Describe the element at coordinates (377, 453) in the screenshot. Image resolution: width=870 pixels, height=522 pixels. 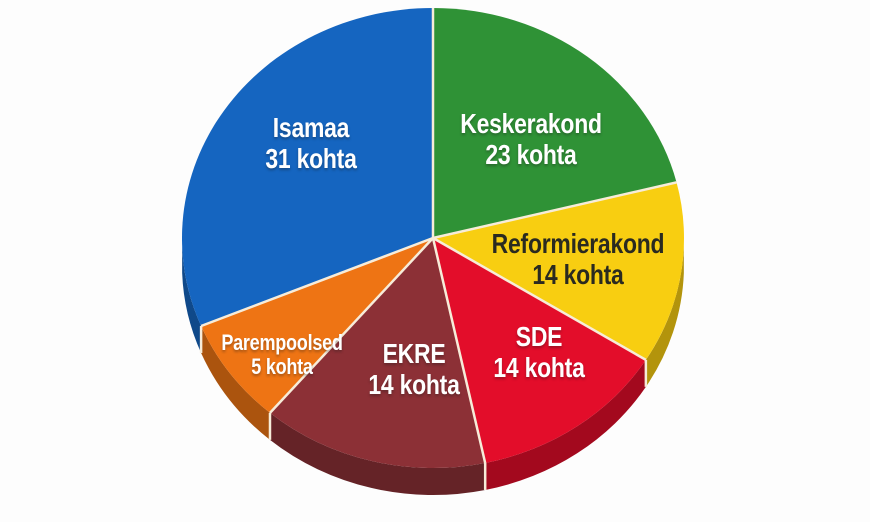
I see `pie-rim-ekre` at that location.